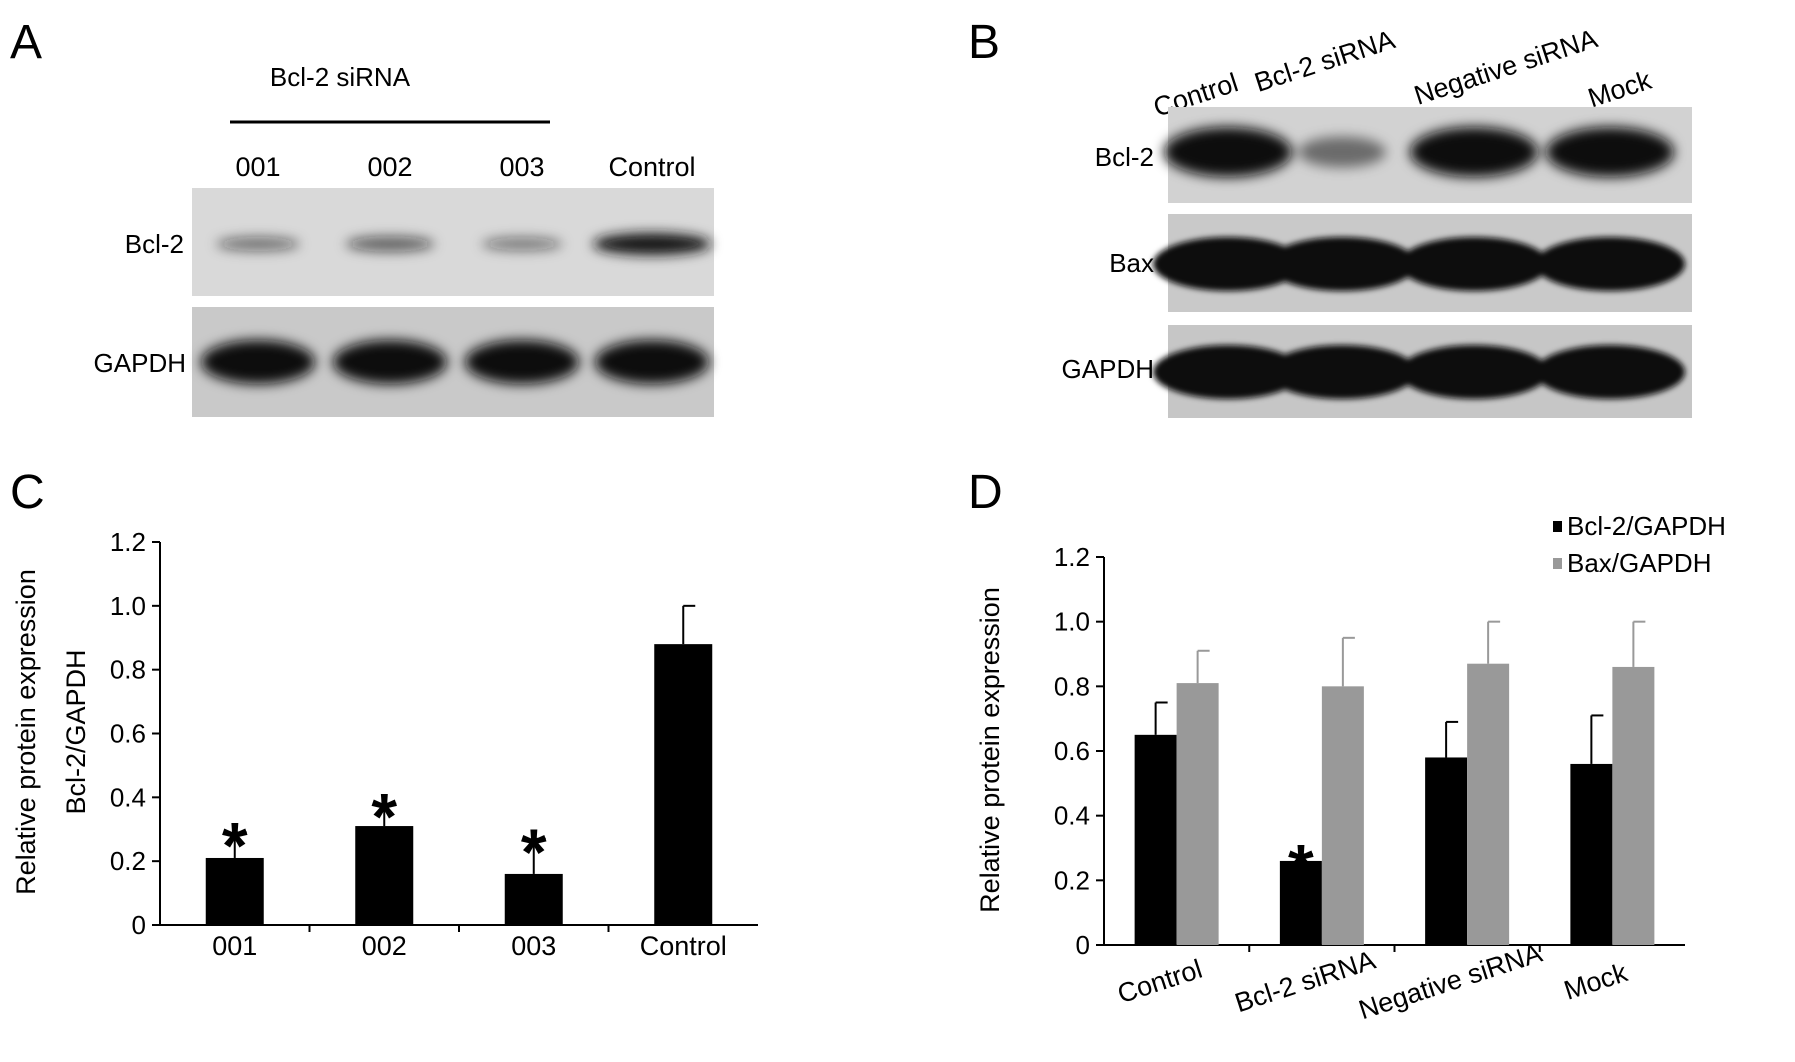  I want to click on blot-a-lane-label: 003, so click(521, 167).